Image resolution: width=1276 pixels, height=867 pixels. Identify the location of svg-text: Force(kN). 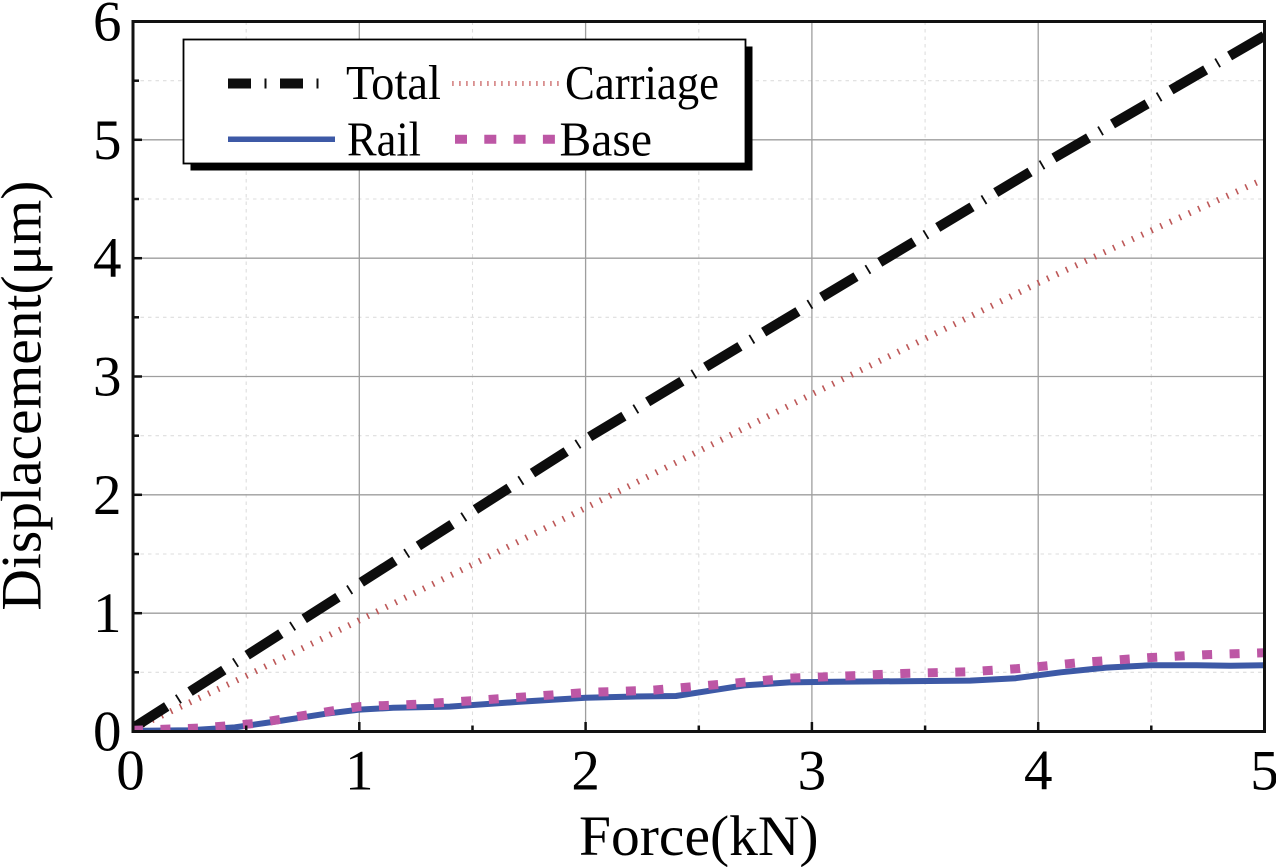
(699, 836).